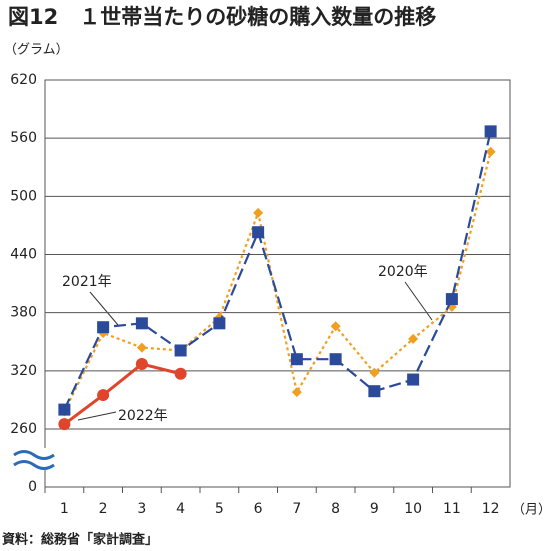  What do you see at coordinates (143, 416) in the screenshot?
I see `legend-2022: 2022年` at bounding box center [143, 416].